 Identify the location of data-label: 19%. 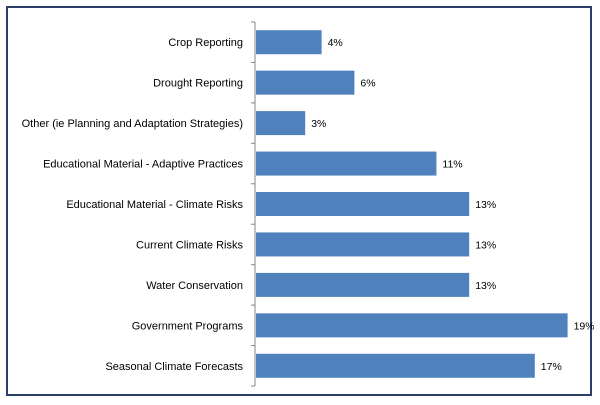
(584, 326).